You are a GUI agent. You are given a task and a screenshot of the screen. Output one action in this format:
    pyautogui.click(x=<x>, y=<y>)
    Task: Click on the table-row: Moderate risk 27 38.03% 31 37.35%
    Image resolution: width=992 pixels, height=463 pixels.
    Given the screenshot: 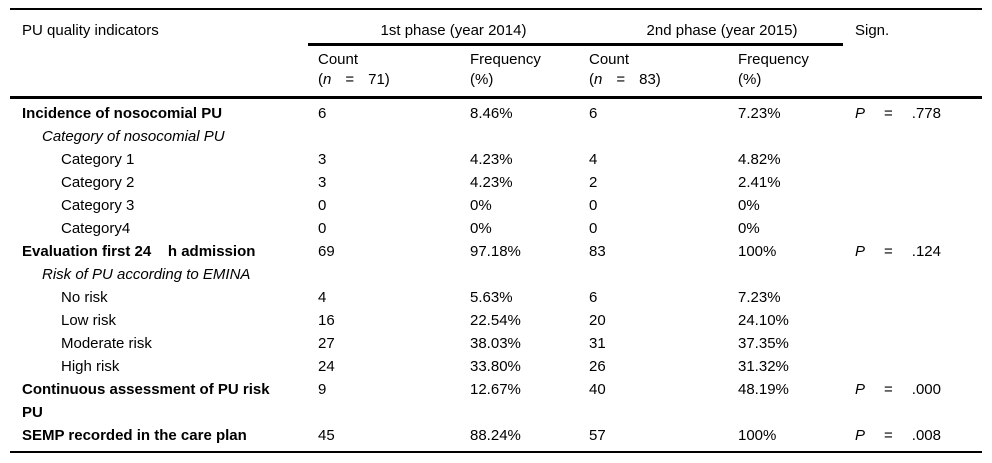 What is the action you would take?
    pyautogui.click(x=496, y=343)
    